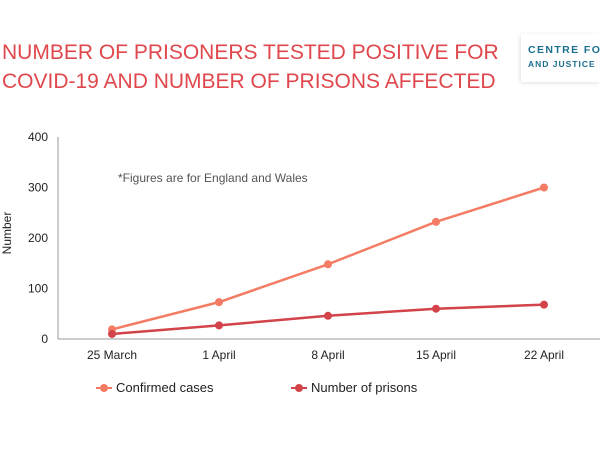 The width and height of the screenshot is (600, 450). What do you see at coordinates (165, 387) in the screenshot?
I see `legend-label-confirmed-cases: Confirmed cases` at bounding box center [165, 387].